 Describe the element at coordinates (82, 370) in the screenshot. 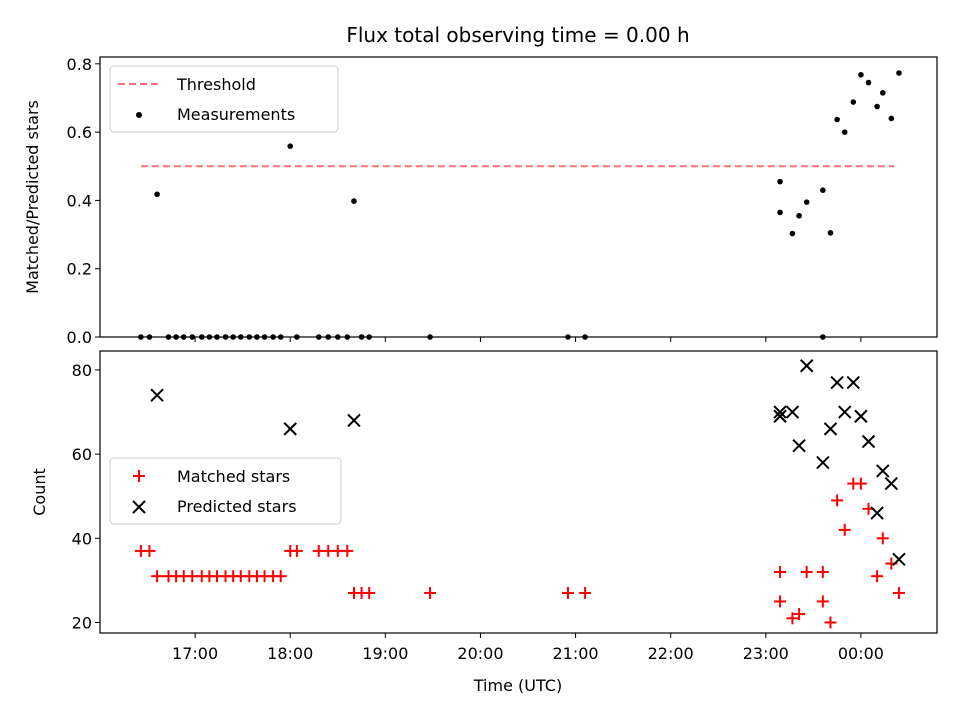

I see `bottom-y-tick-label: 80` at that location.